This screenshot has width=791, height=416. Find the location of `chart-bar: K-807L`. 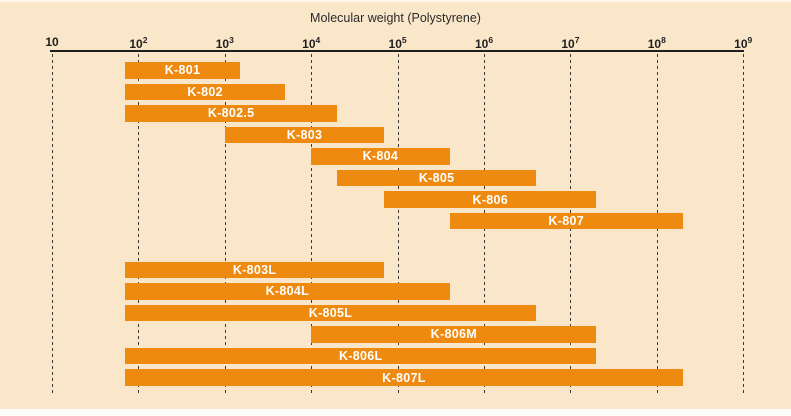

chart-bar: K-807L is located at coordinates (404, 377).